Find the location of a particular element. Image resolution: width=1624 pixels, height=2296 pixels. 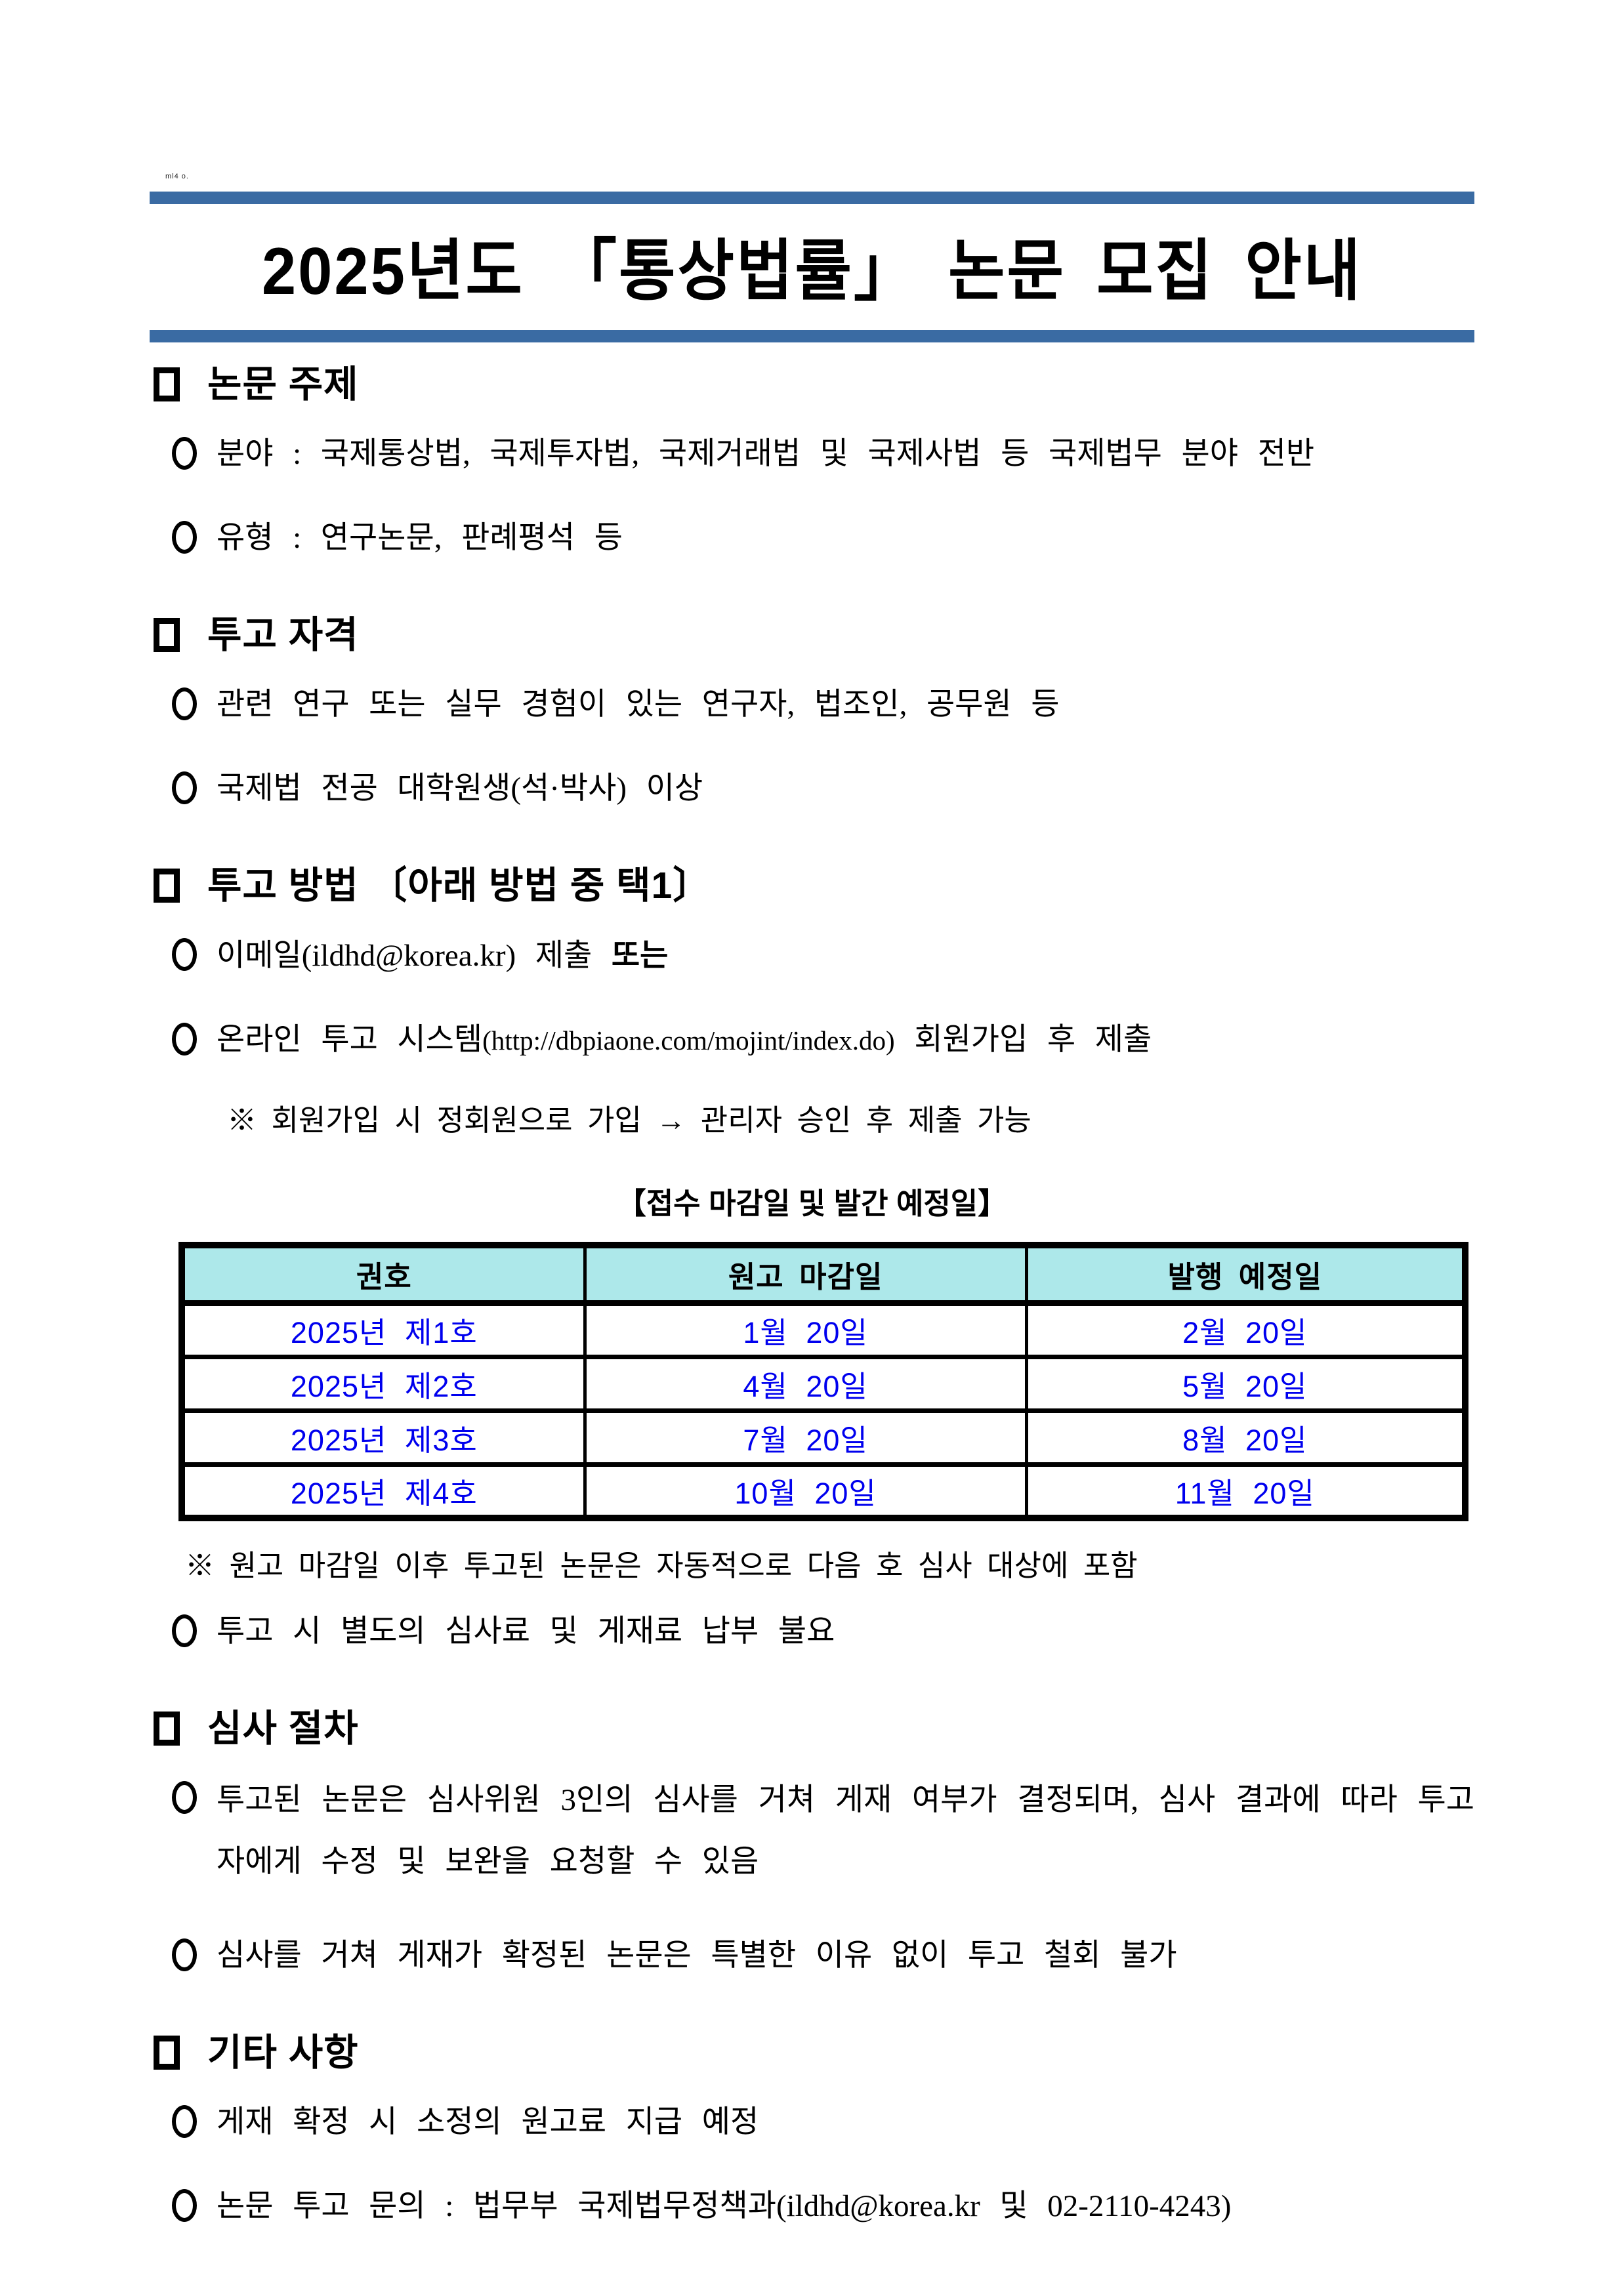

list-item: 심사를 거쳐 게재가 확정된 논문은 특별한 이유 없이 투고 철회 불가 is located at coordinates (823, 1956).